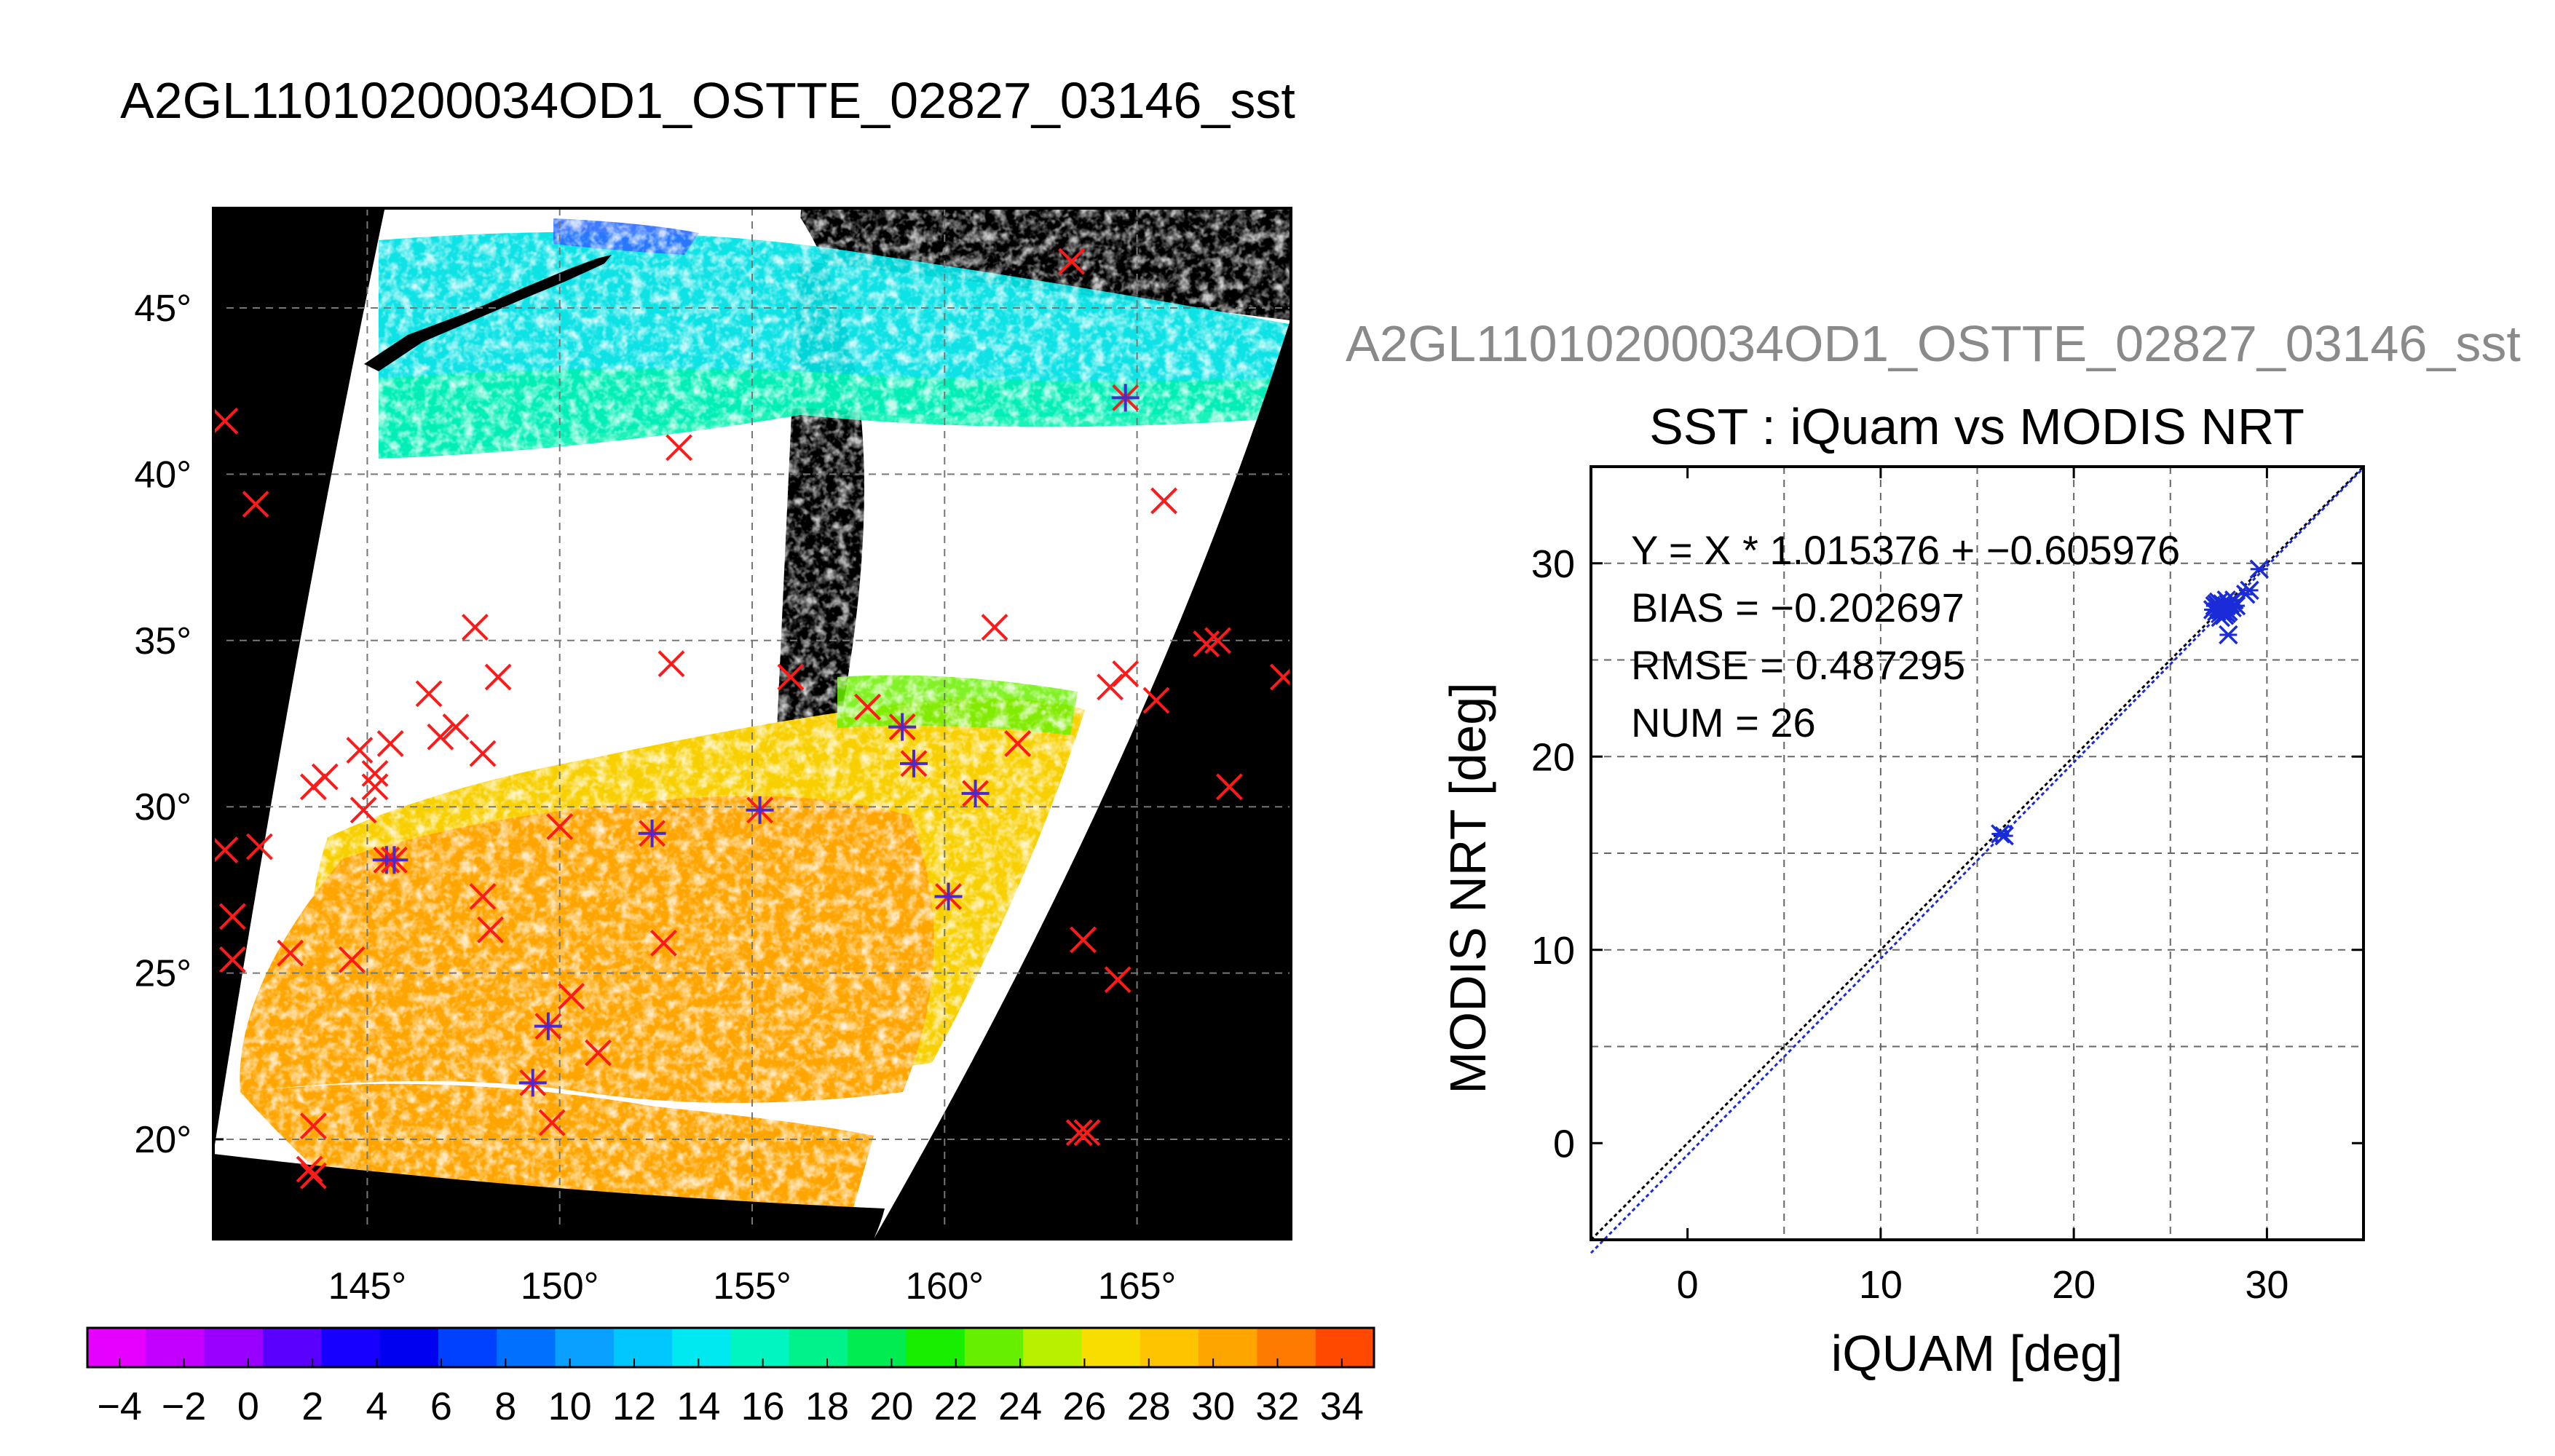 This screenshot has width=2555, height=1456. I want to click on colorbar-tick-label: −2, so click(184, 1406).